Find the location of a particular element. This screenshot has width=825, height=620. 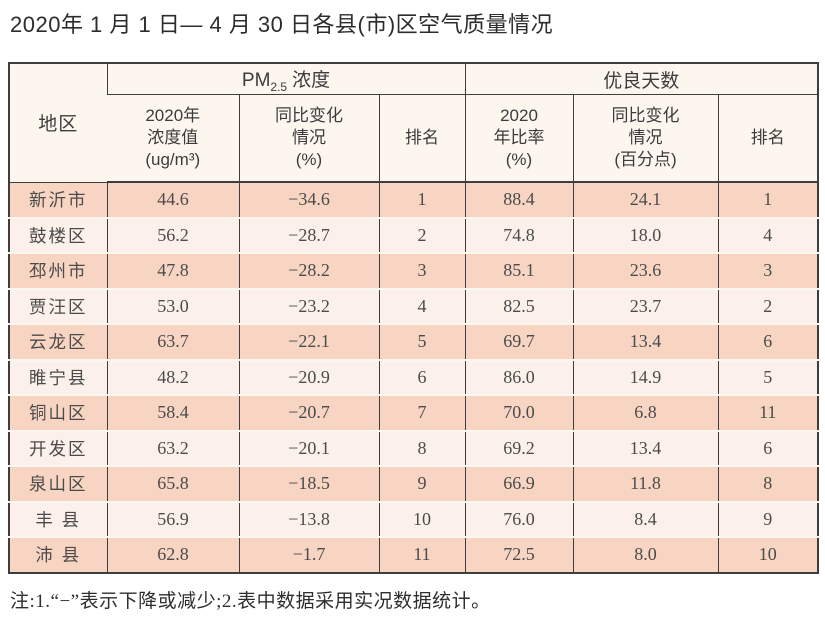

value-cell: −18.5 is located at coordinates (308, 484).